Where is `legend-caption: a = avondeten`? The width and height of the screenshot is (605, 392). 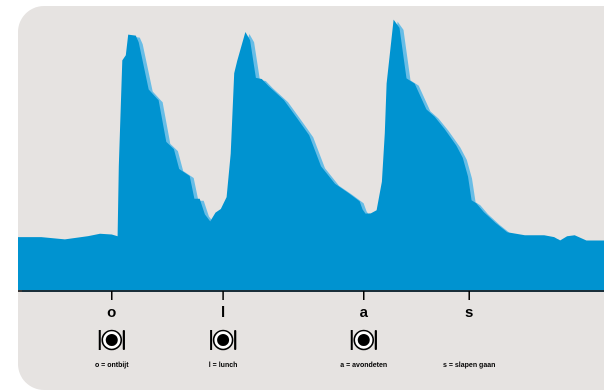
legend-caption: a = avondeten is located at coordinates (363, 365).